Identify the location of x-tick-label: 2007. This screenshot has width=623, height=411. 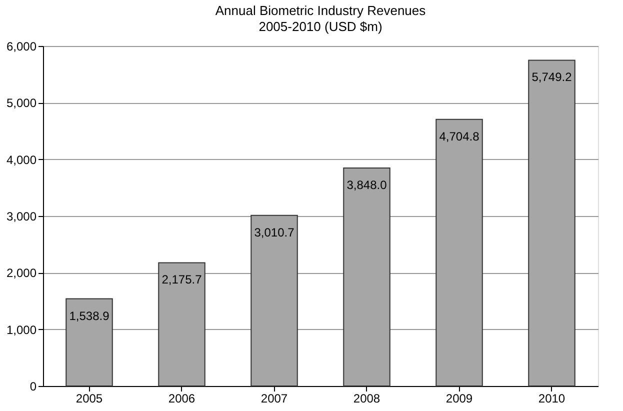
(274, 399).